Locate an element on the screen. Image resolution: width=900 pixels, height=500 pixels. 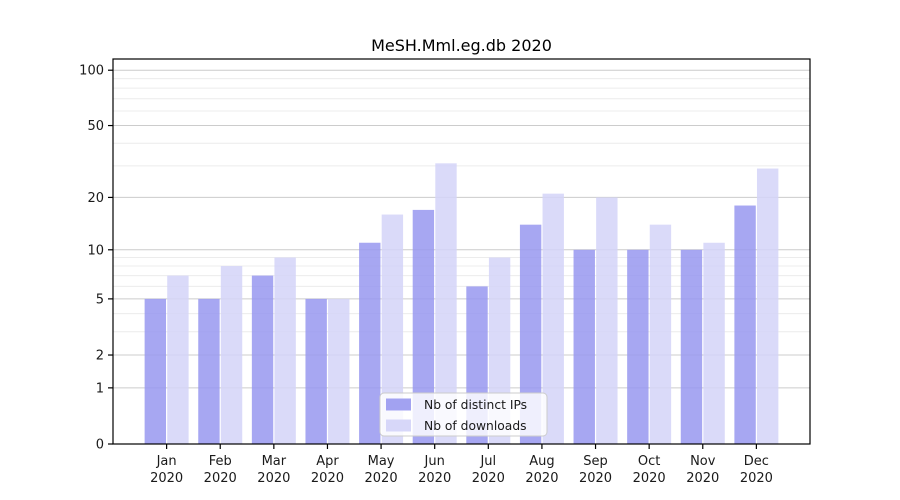
legend-label: Nb of downloads is located at coordinates (475, 426).